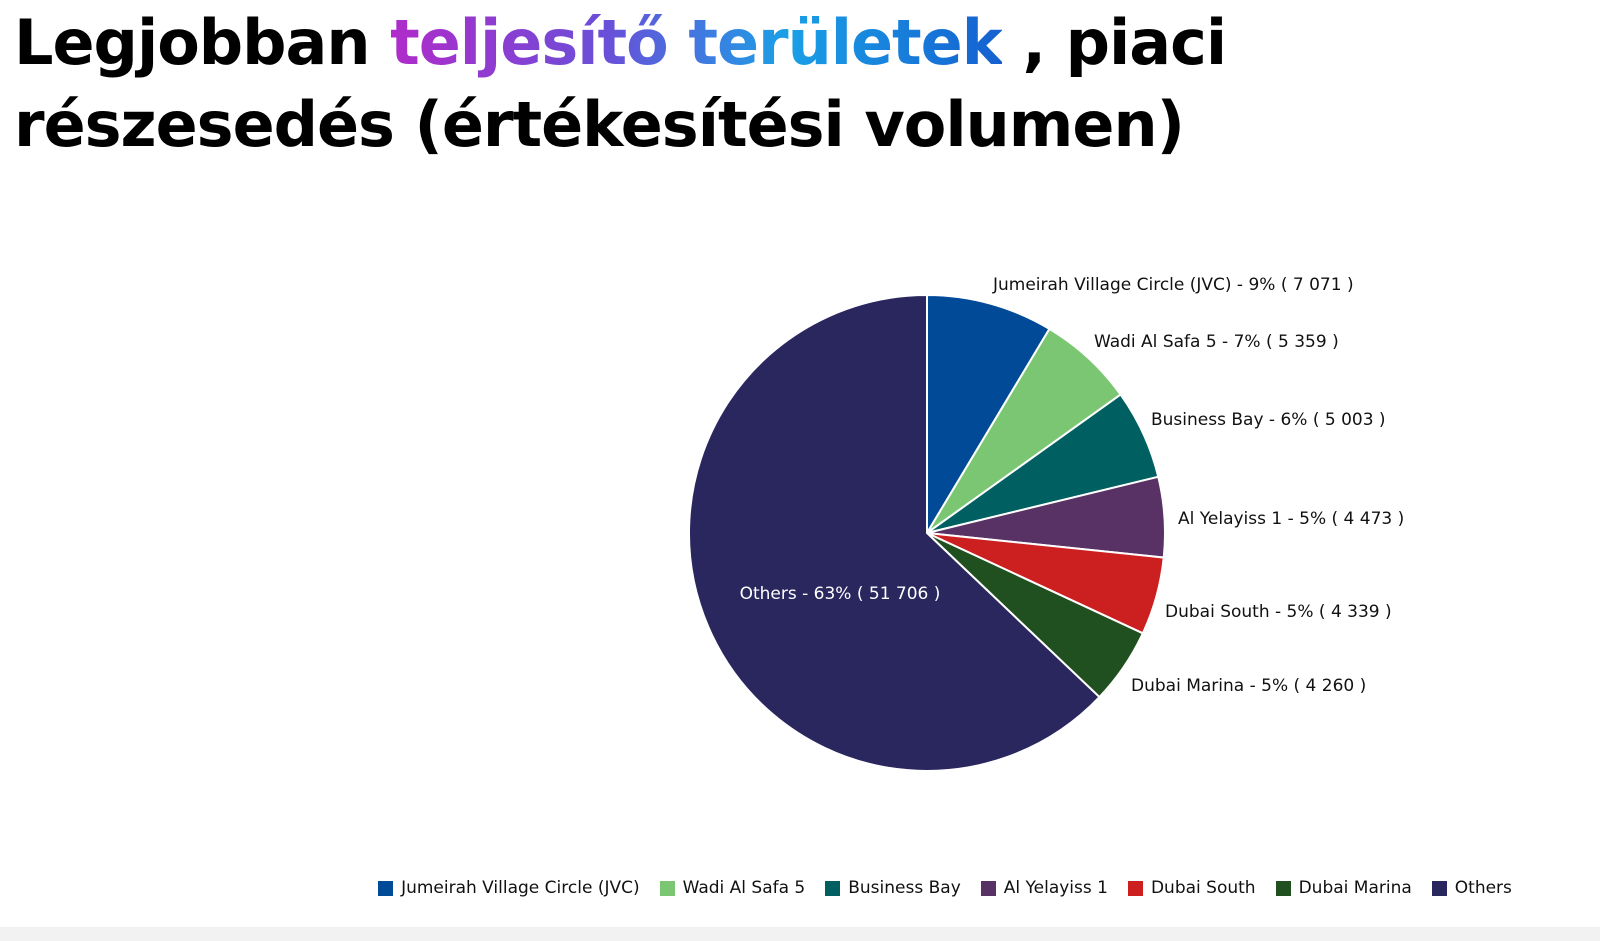 Image resolution: width=1600 pixels, height=941 pixels. Describe the element at coordinates (840, 594) in the screenshot. I see `slice-label-6: Others - 63% ( 51 706 )` at that location.